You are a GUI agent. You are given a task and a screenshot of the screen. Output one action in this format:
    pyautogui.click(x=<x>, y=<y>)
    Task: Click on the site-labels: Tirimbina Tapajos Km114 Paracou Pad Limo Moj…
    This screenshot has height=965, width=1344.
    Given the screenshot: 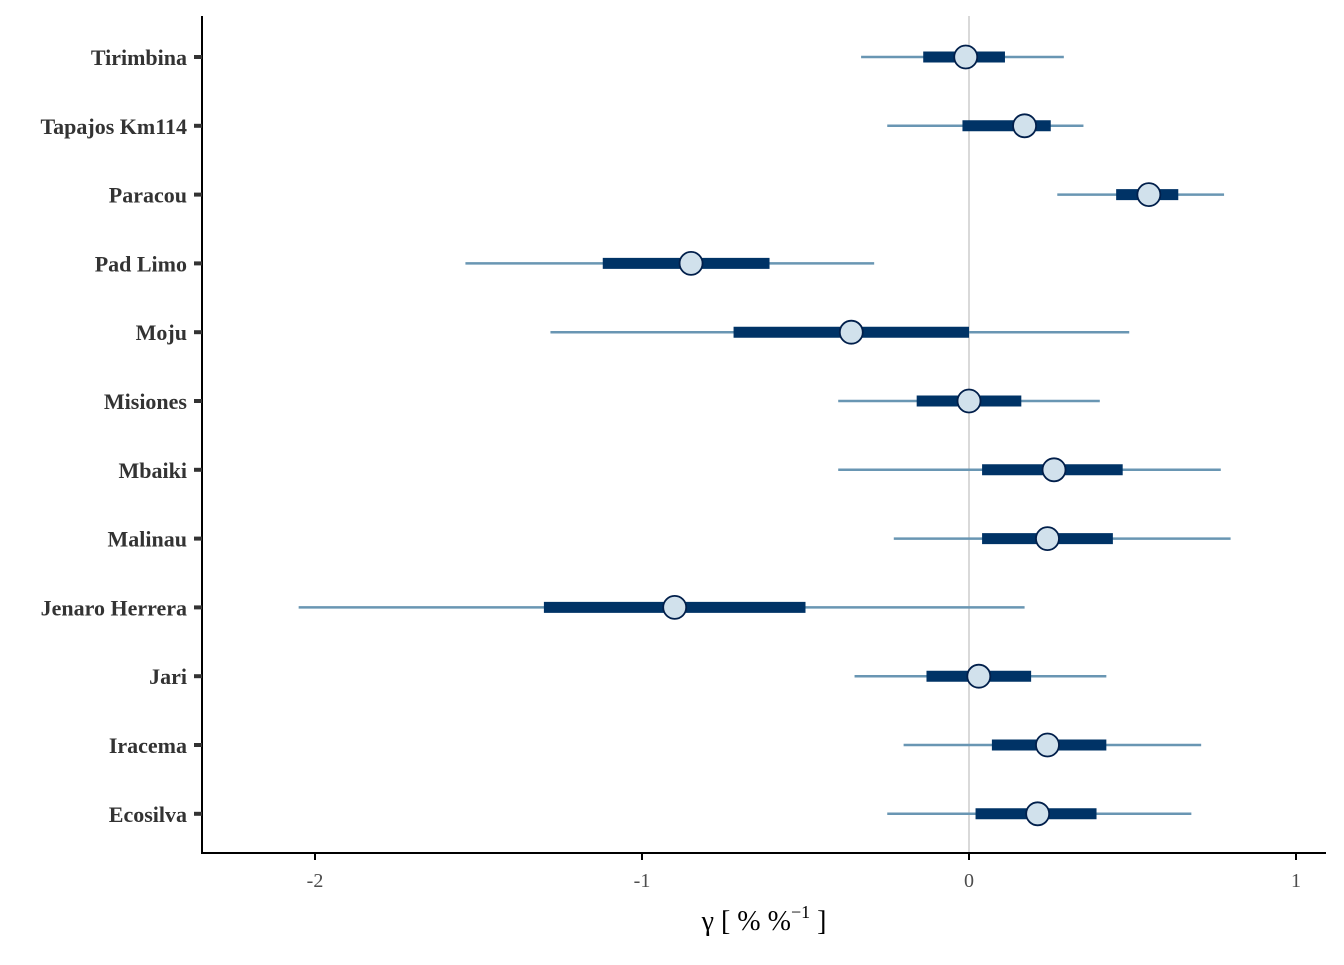 What is the action you would take?
    pyautogui.click(x=121, y=436)
    